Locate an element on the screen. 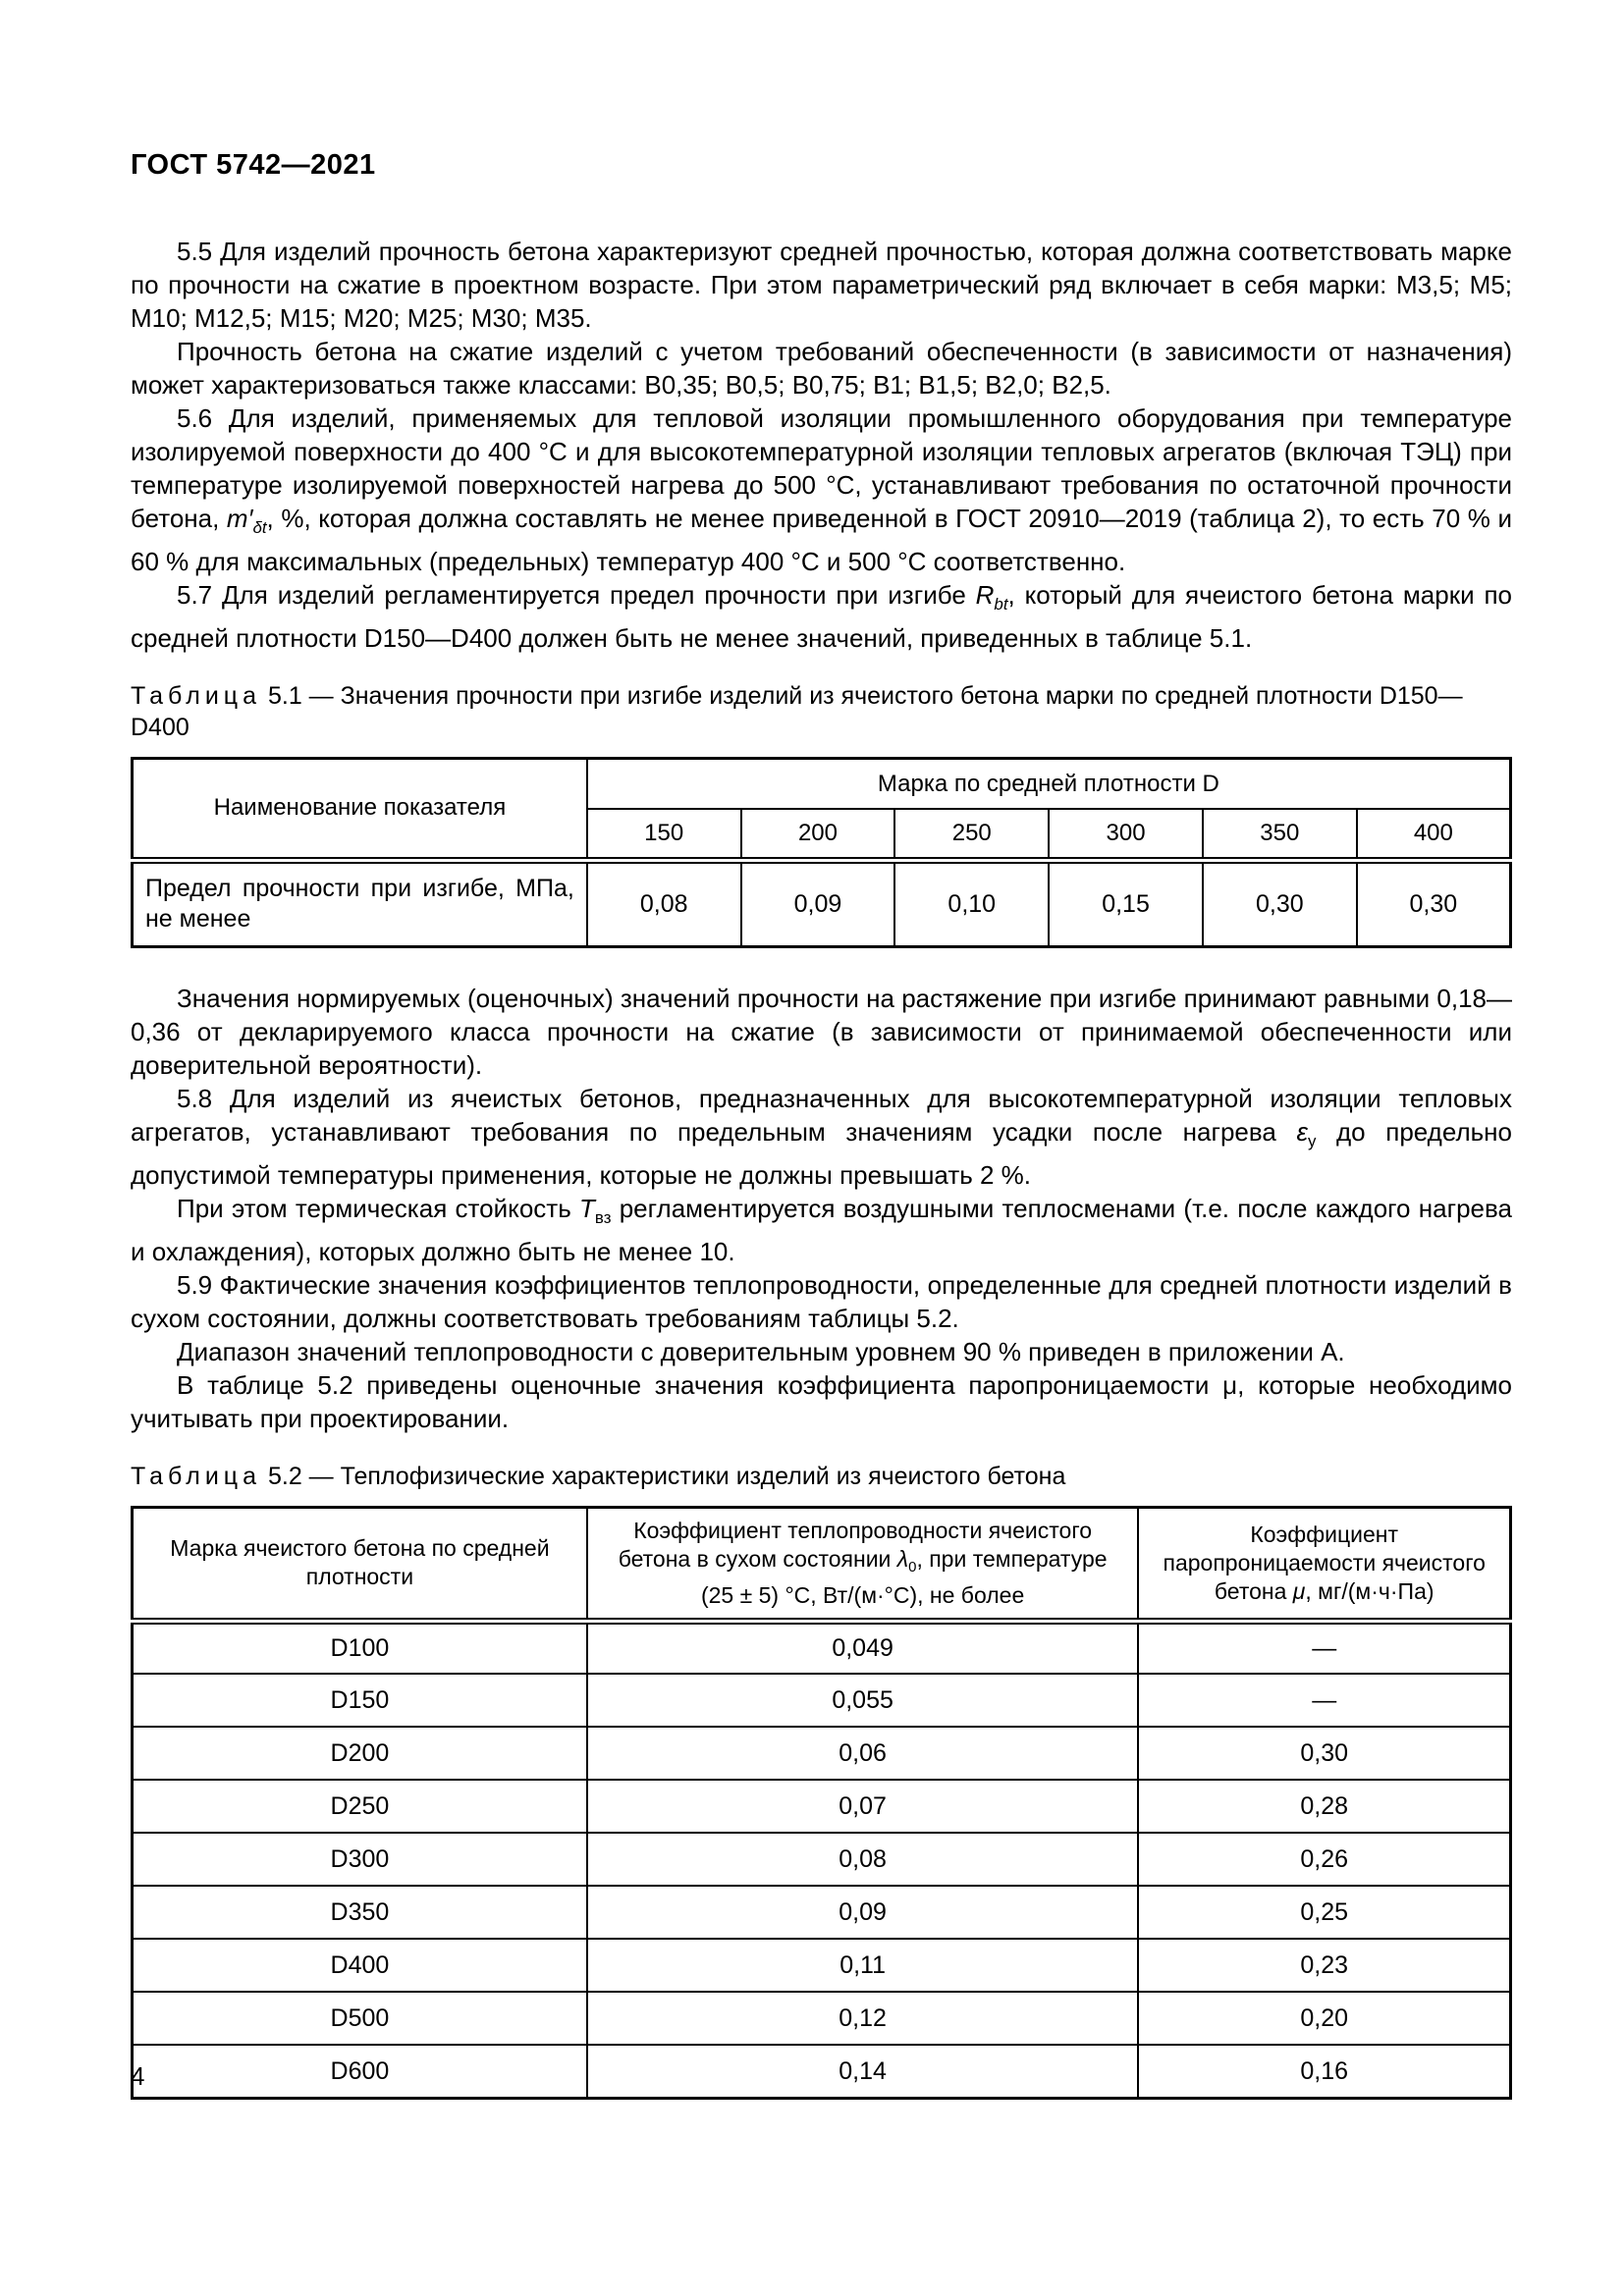  table-5-1-header-row-2: 150 200 250 300 350 400 is located at coordinates (822, 836).